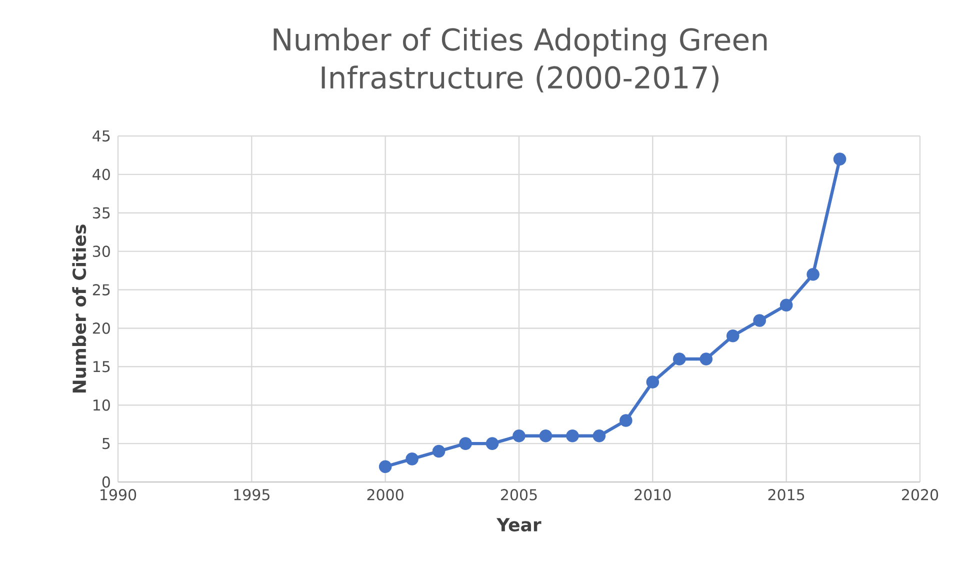 This screenshot has height=584, width=954. I want to click on x-tick-label: 1995, so click(252, 494).